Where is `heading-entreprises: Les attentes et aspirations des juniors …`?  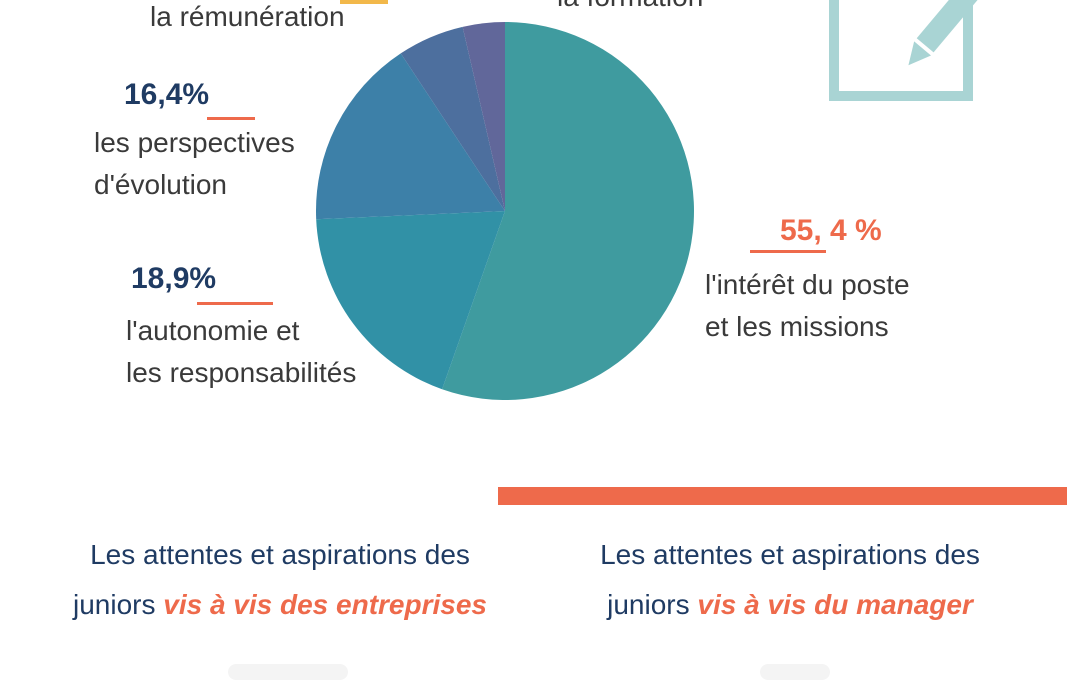
heading-entreprises: Les attentes et aspirations des juniors … is located at coordinates (280, 580).